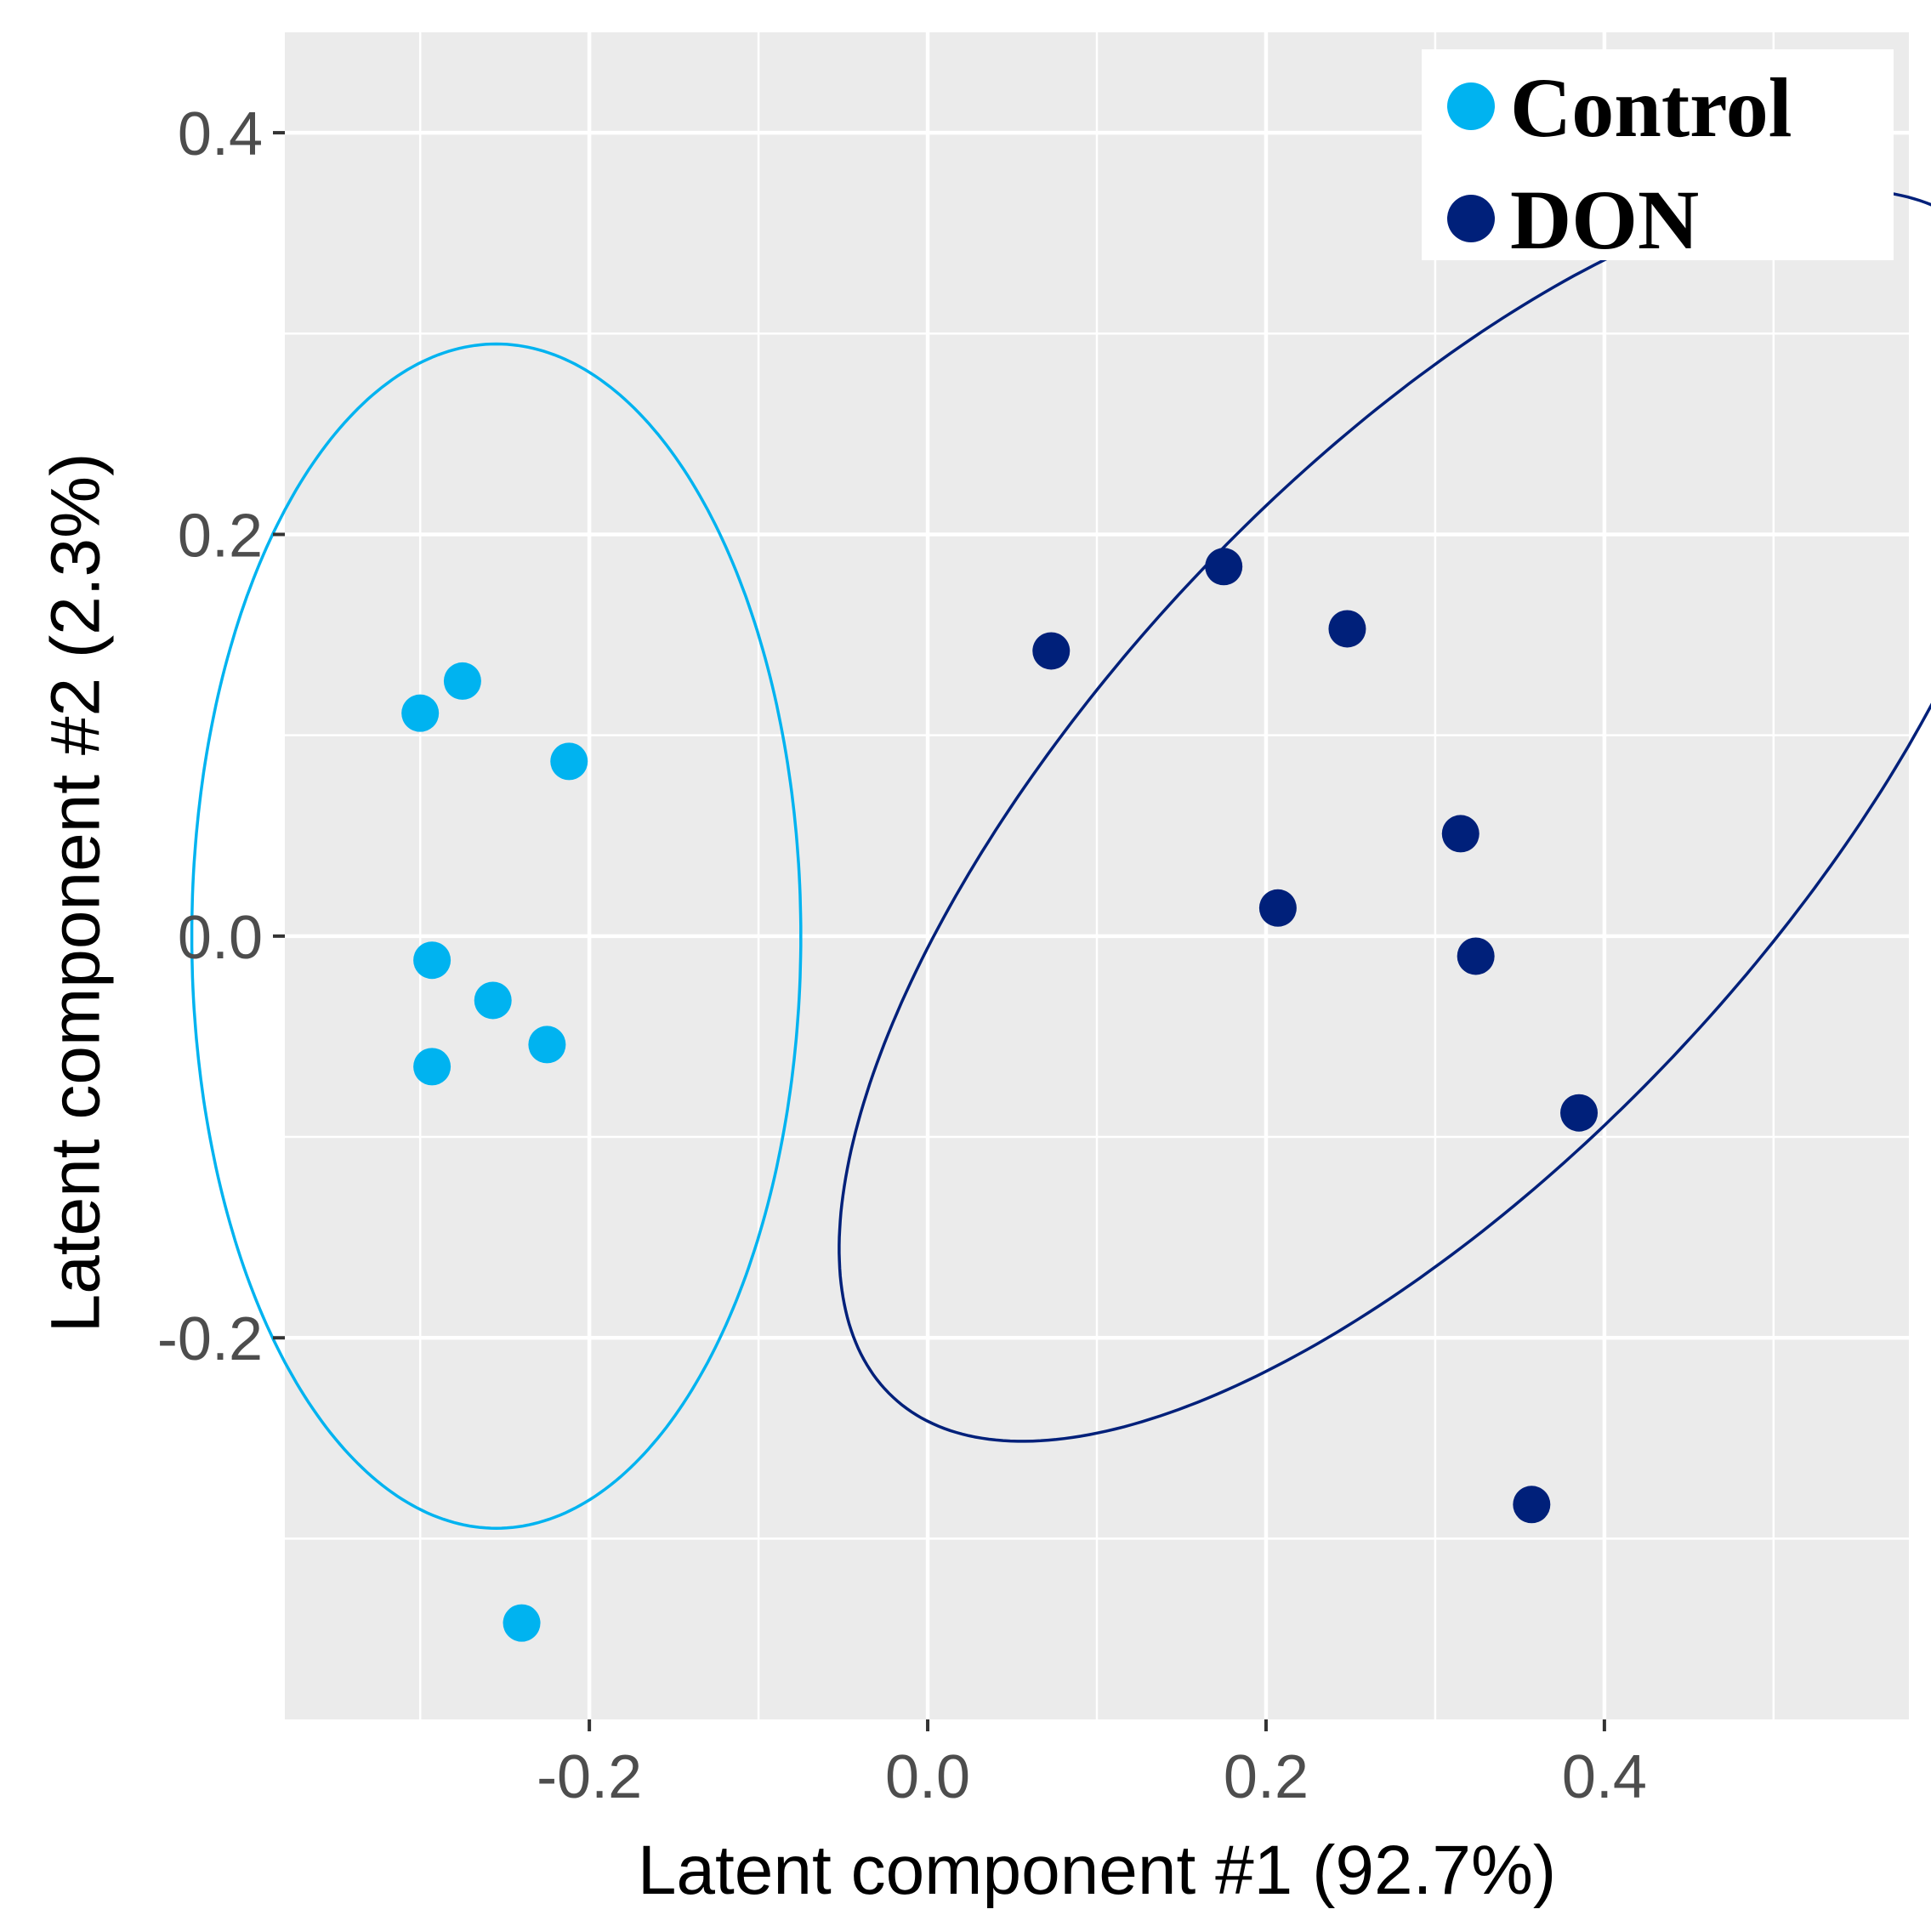 This screenshot has width=1931, height=1932. I want to click on x-axis-ticks: -0.2 0.0 0.2 0.4, so click(1092, 1765).